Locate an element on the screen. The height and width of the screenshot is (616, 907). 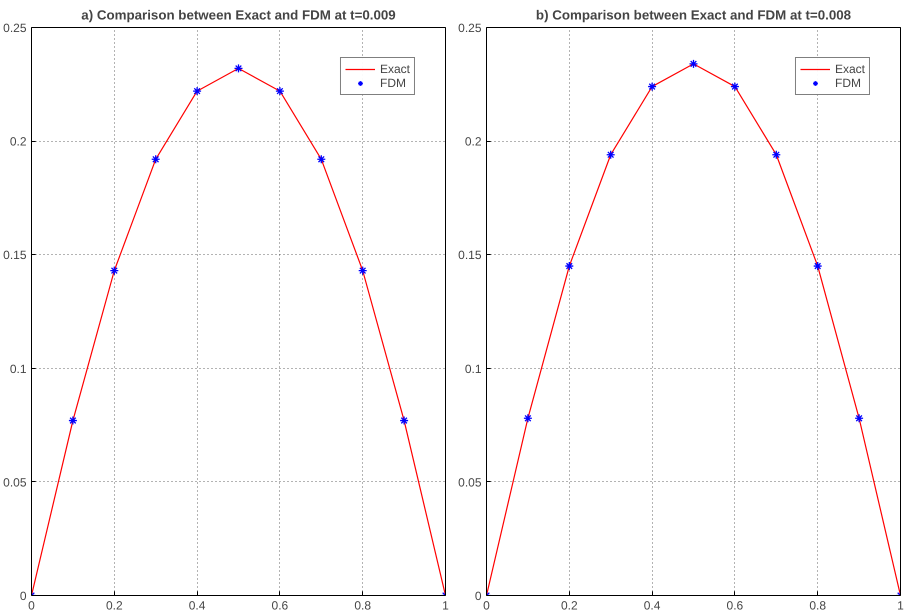
chart-title: a) Comparison between Exact and FDM at t=0.009 is located at coordinates (238, 15).